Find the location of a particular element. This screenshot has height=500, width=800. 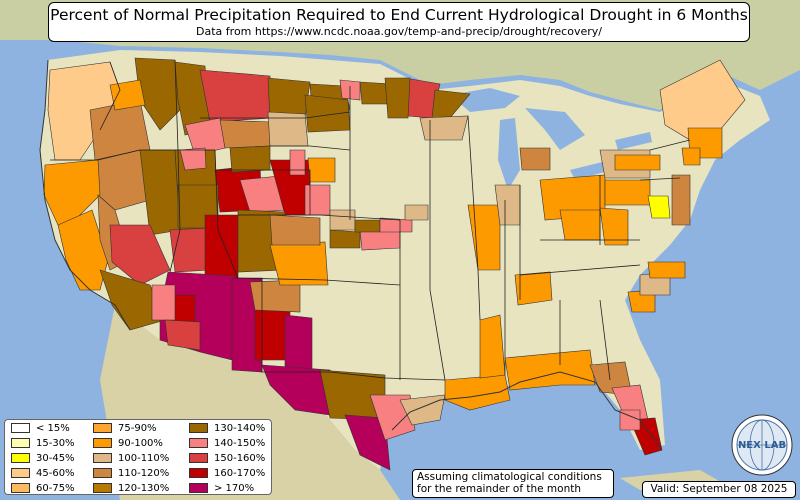

region-nm-mag2 is located at coordinates (298, 343).